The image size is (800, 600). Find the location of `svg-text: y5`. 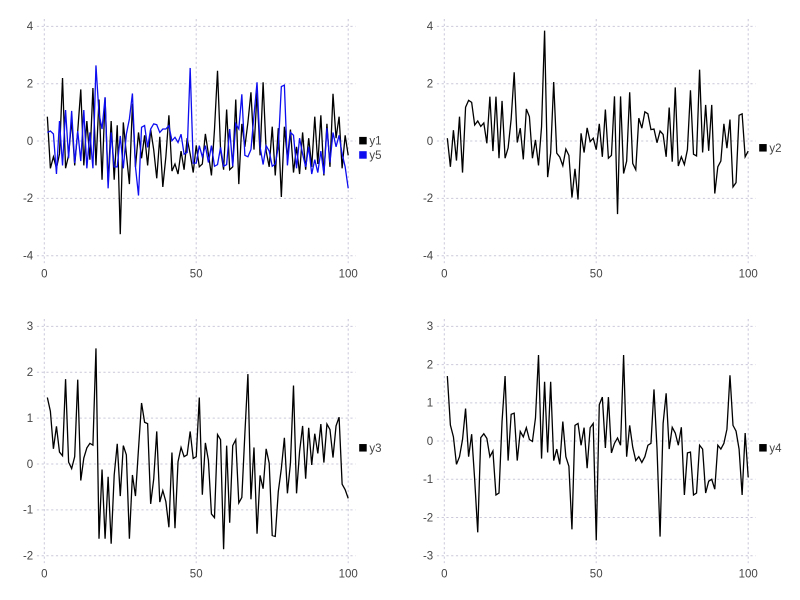

svg-text: y5 is located at coordinates (375, 156).